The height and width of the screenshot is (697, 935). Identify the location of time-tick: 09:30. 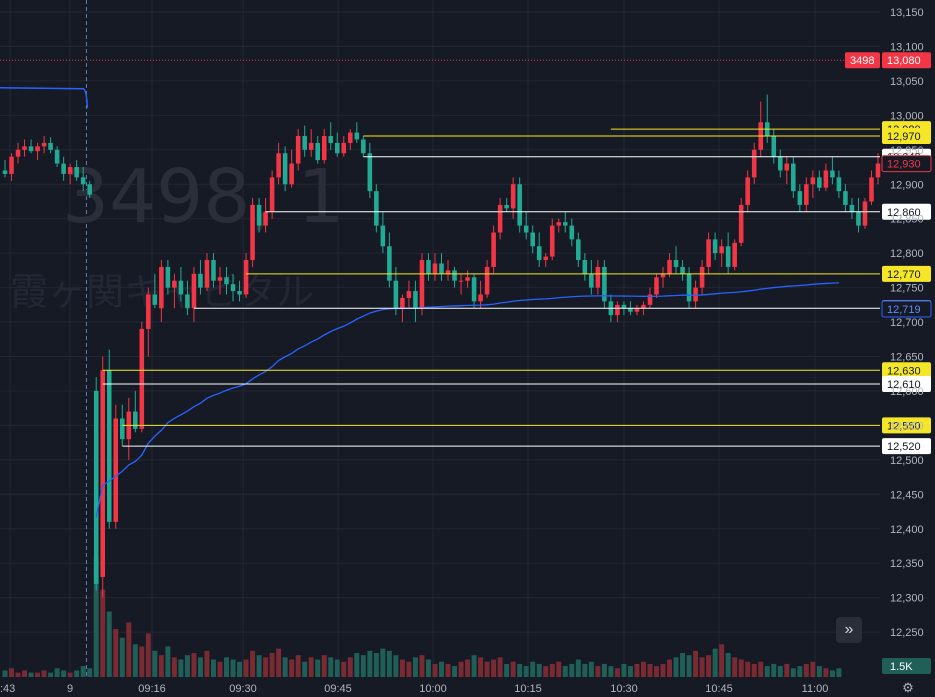
(243, 689).